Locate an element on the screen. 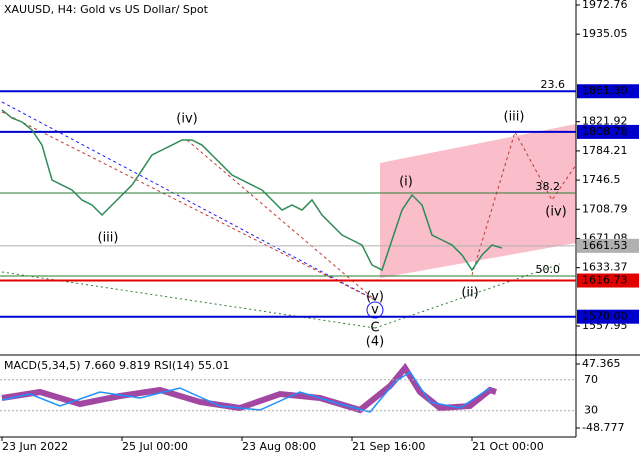 The image size is (640, 457). x-tick-label: 25 Jul 00:00 is located at coordinates (155, 446).